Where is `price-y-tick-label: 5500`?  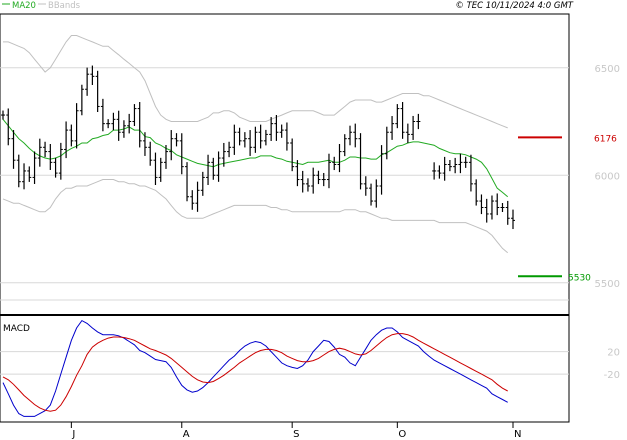 price-y-tick-label: 5500 is located at coordinates (607, 284).